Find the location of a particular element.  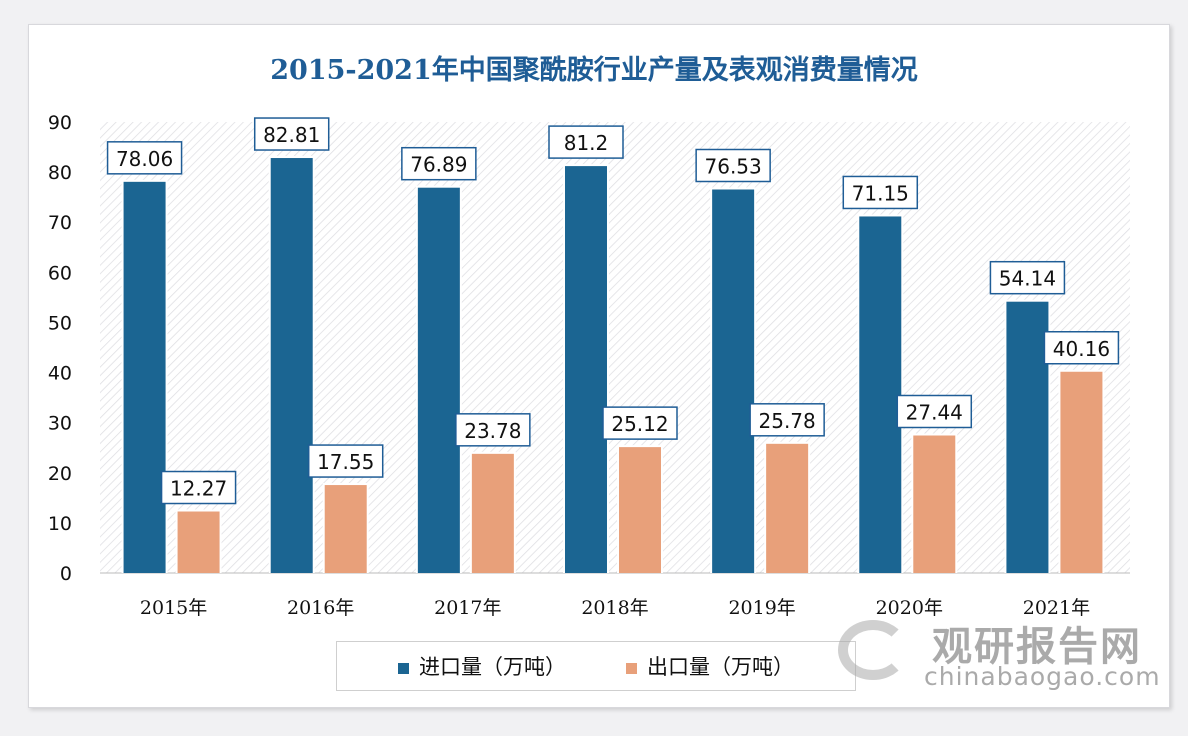

data-label: 81.2 is located at coordinates (586, 143).